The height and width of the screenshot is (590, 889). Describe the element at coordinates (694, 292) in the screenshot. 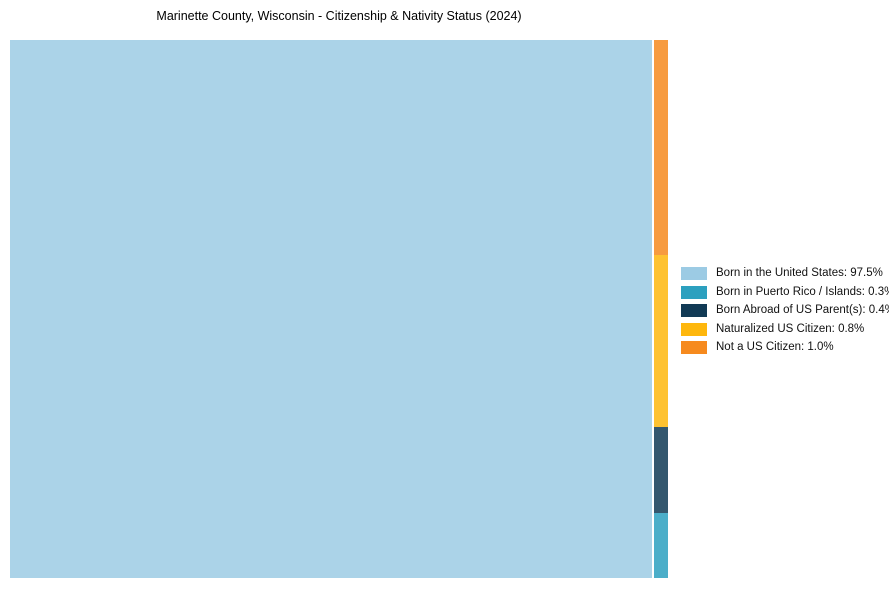

I see `legend-swatch-born-in-puerto-rico-islands` at that location.